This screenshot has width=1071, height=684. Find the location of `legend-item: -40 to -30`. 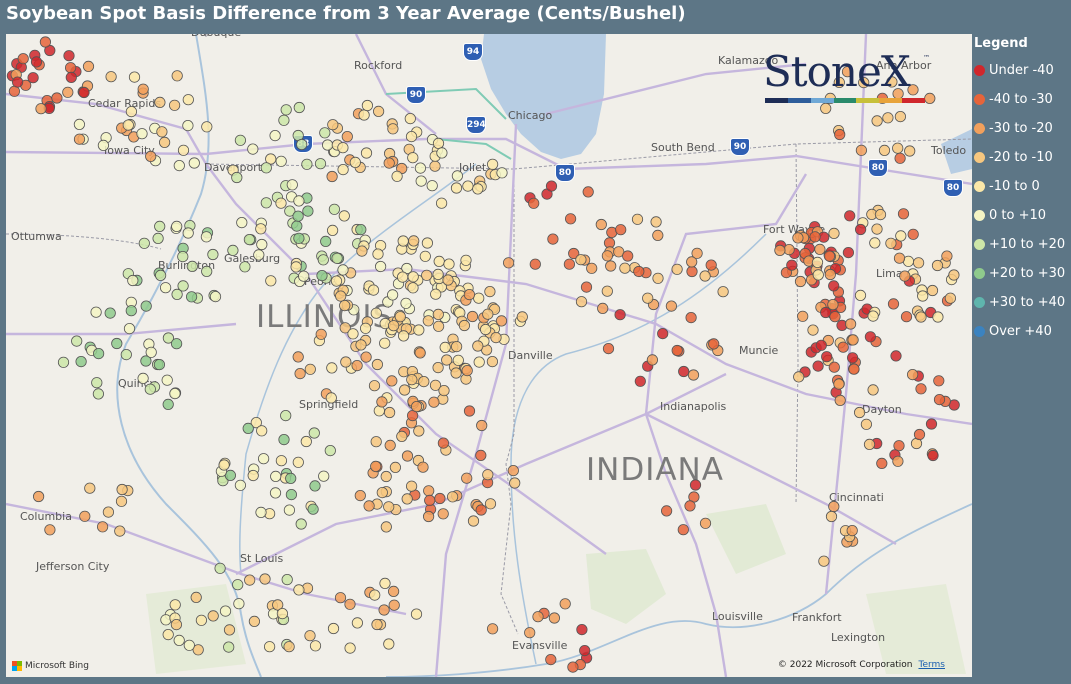

legend-item: -40 to -30 is located at coordinates (1022, 99).